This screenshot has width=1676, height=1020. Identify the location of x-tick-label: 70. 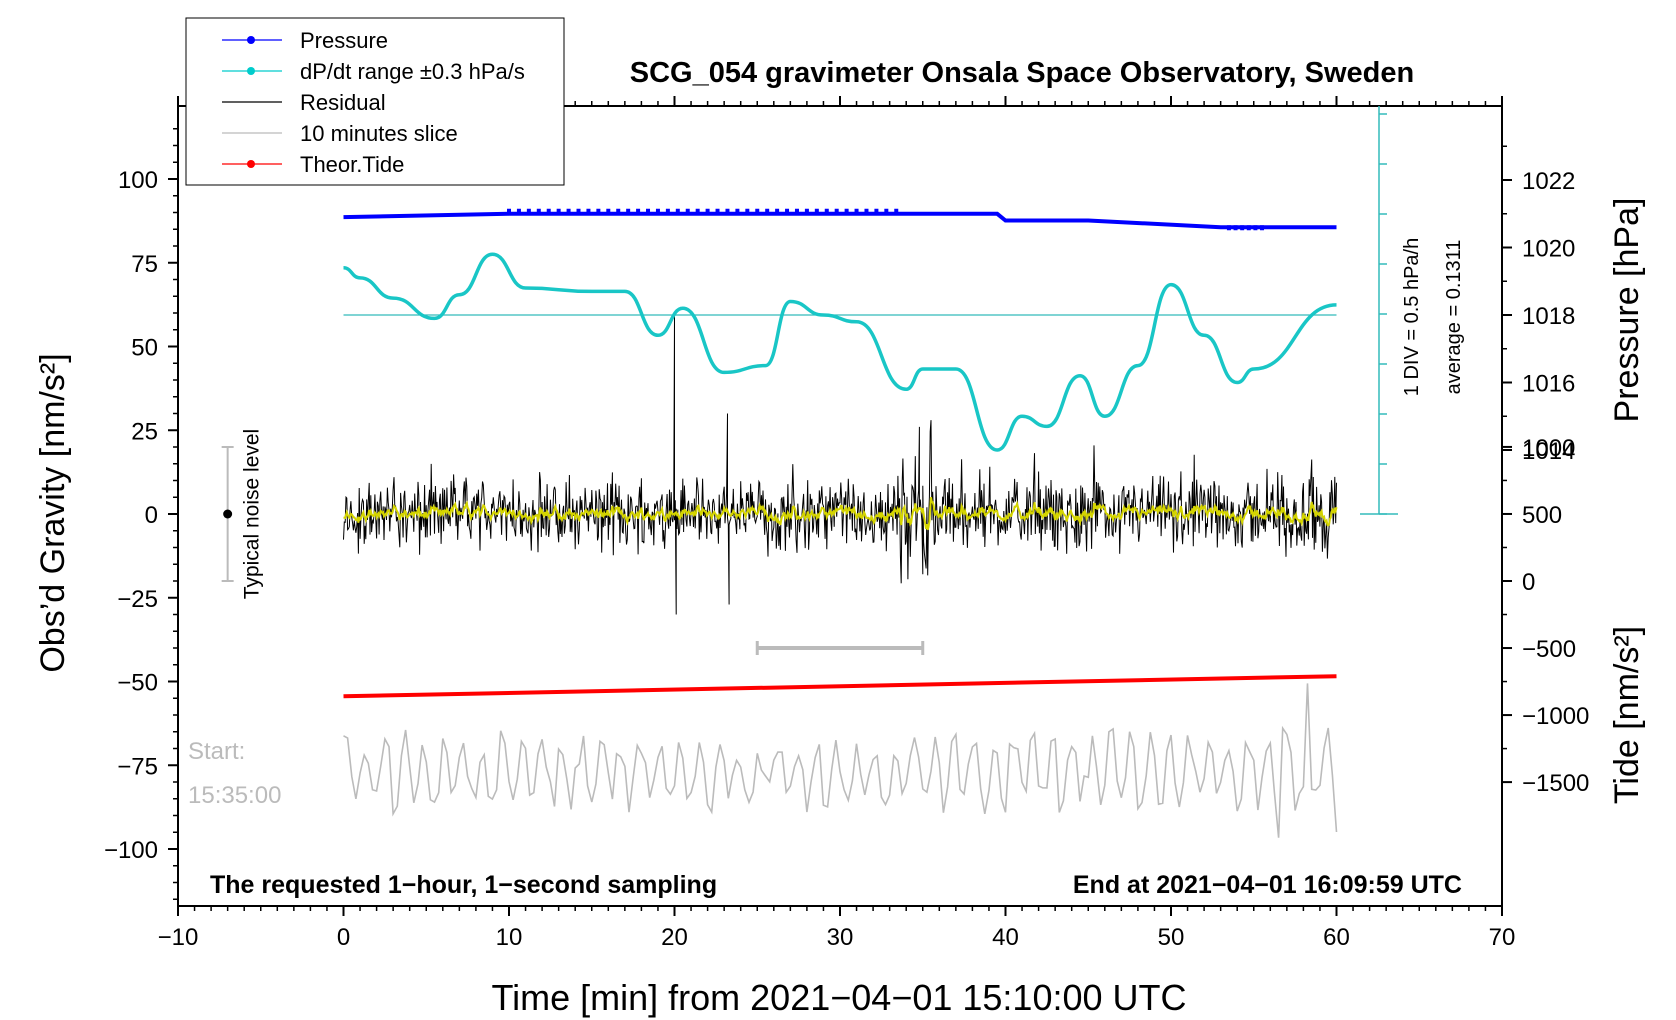
(1502, 937).